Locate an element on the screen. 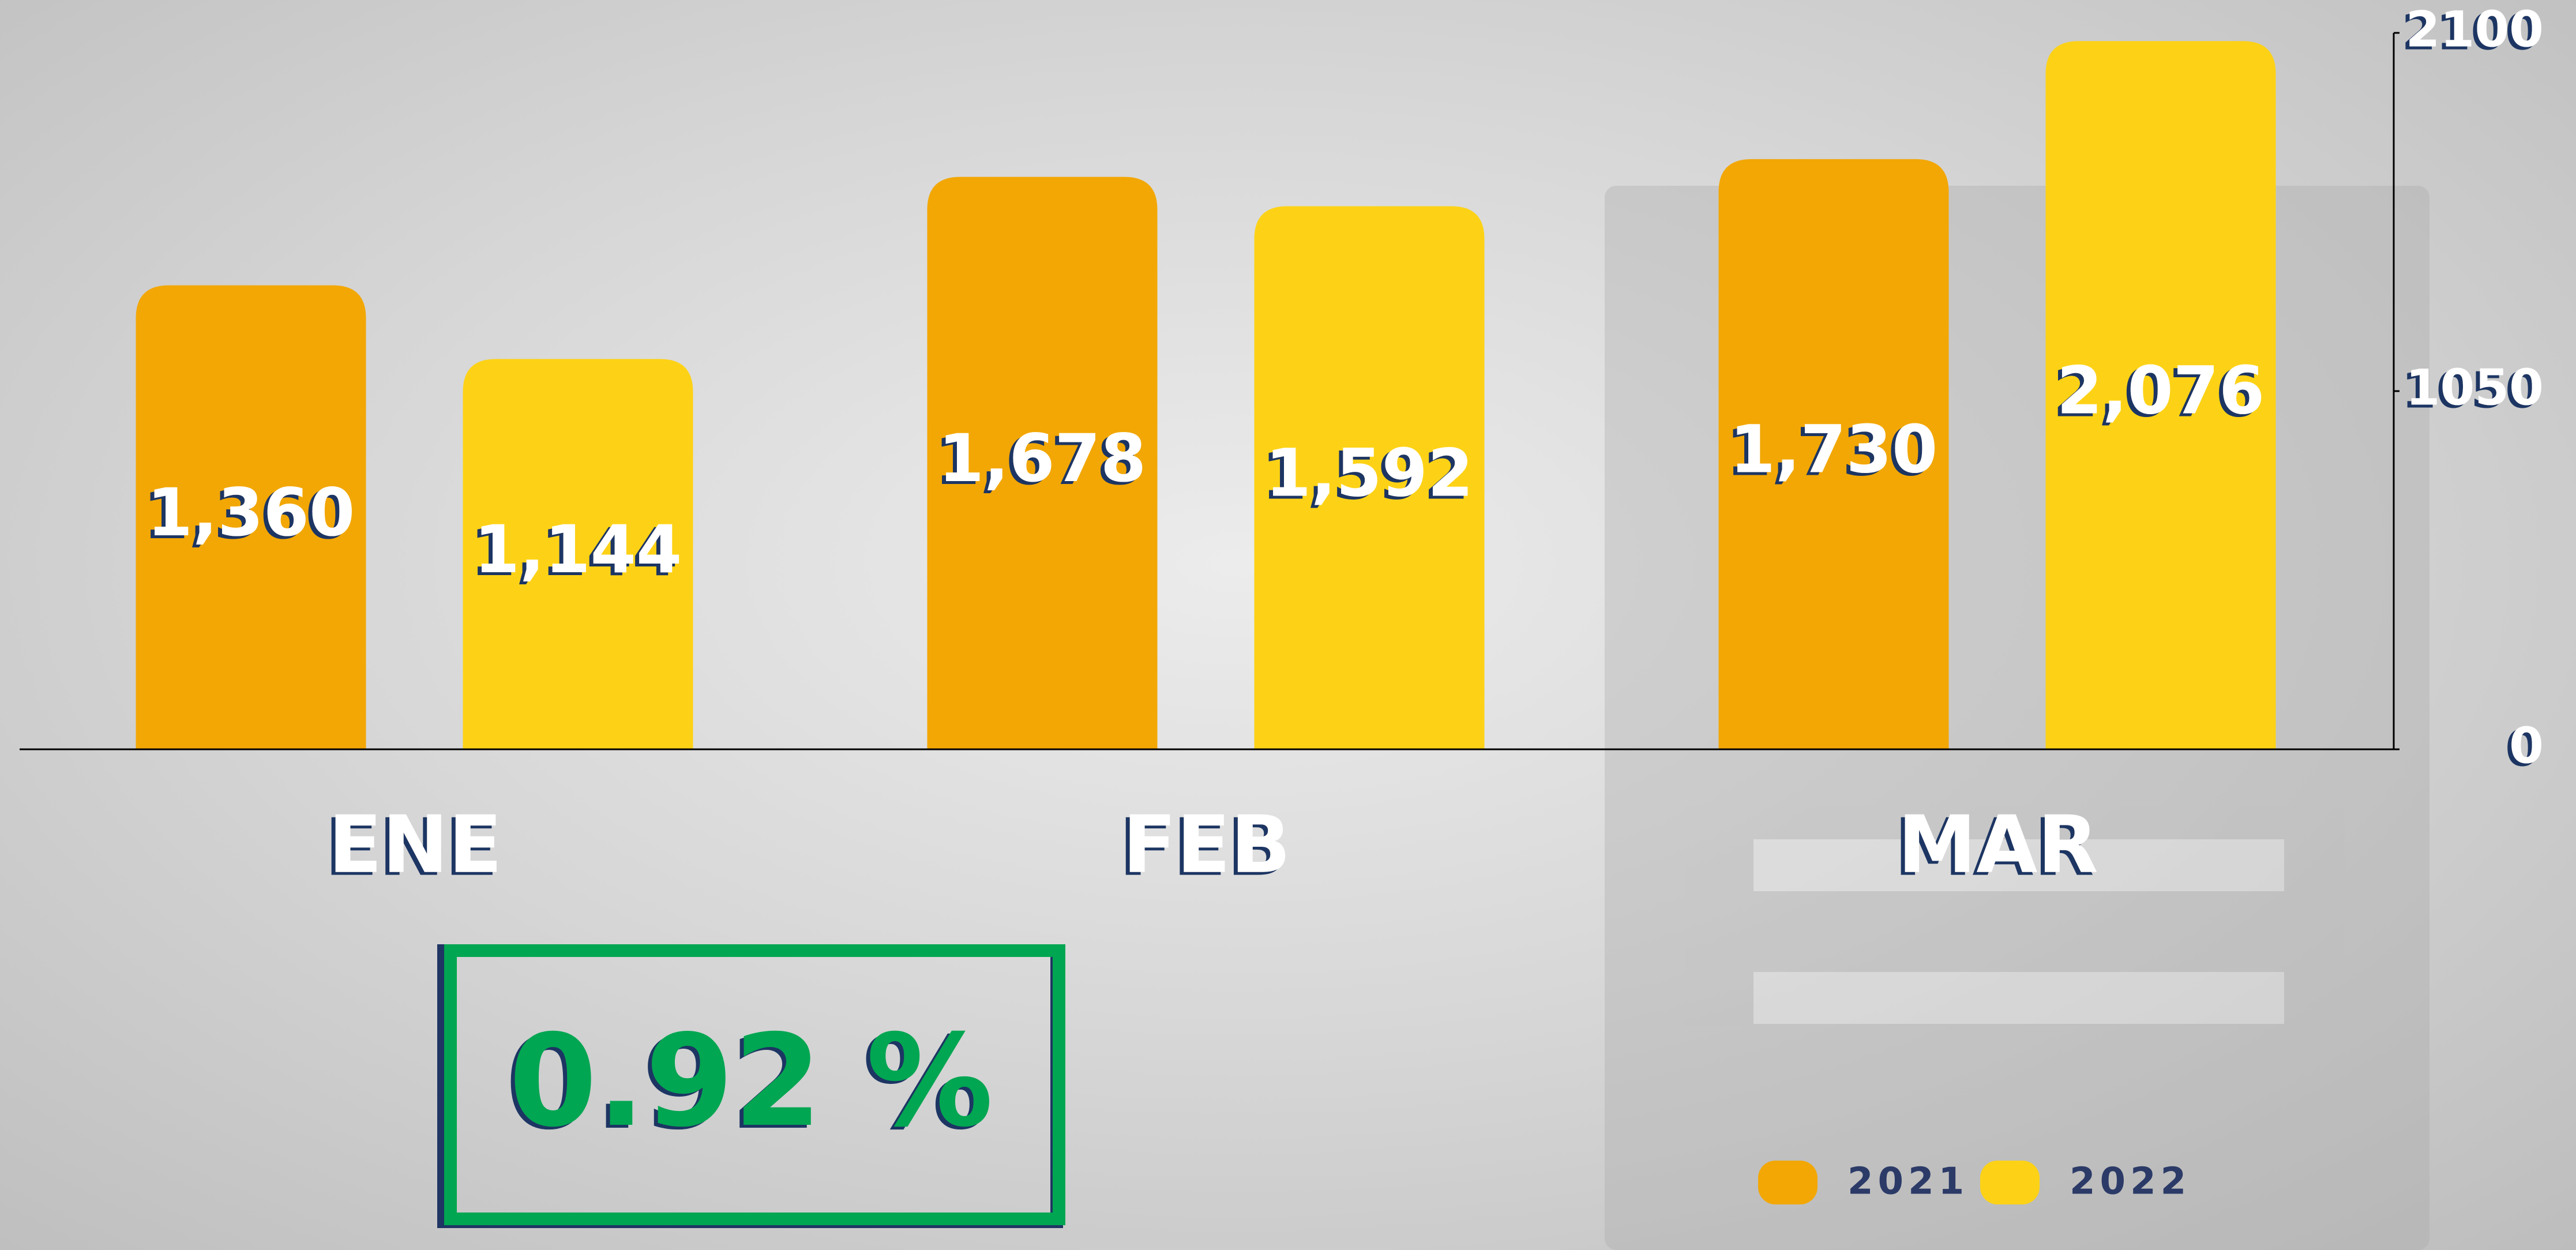 The image size is (2576, 1250). x-tick-label: FEB is located at coordinates (1206, 845).